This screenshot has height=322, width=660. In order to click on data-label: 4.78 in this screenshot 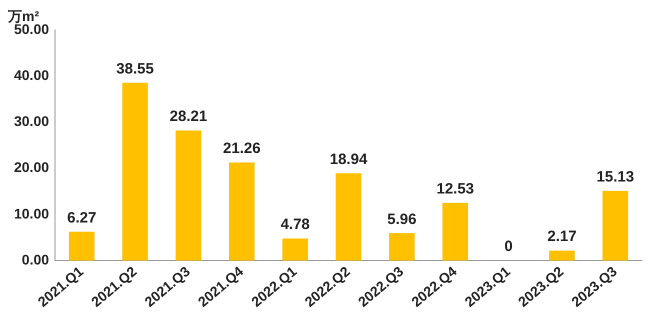, I will do `click(295, 225)`.